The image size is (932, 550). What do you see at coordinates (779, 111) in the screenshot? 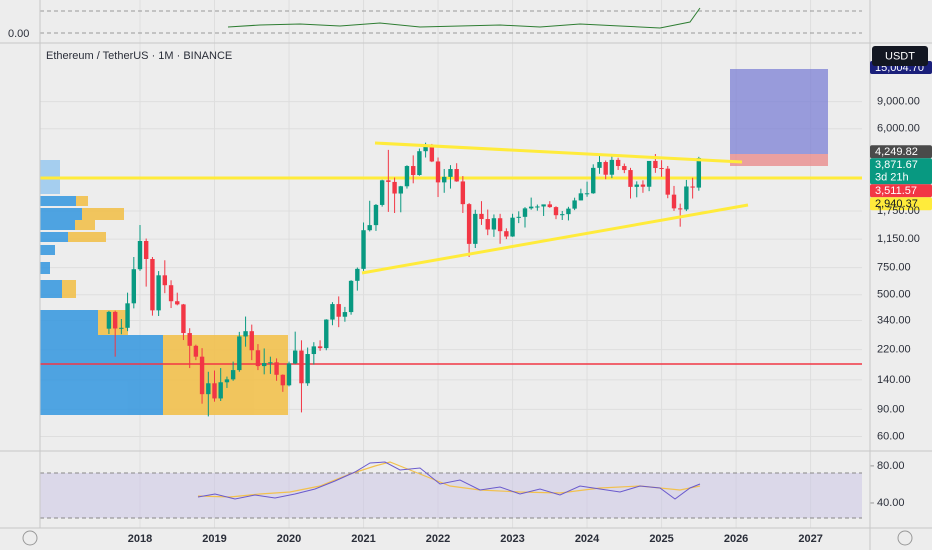
I see `target-box` at bounding box center [779, 111].